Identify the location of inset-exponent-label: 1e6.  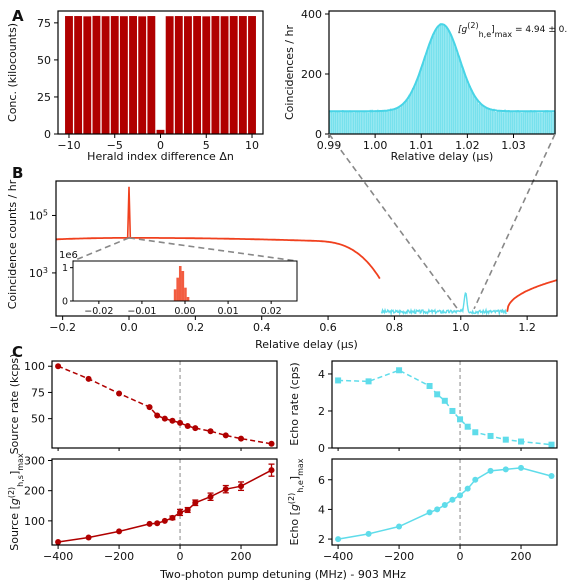
(68, 255).